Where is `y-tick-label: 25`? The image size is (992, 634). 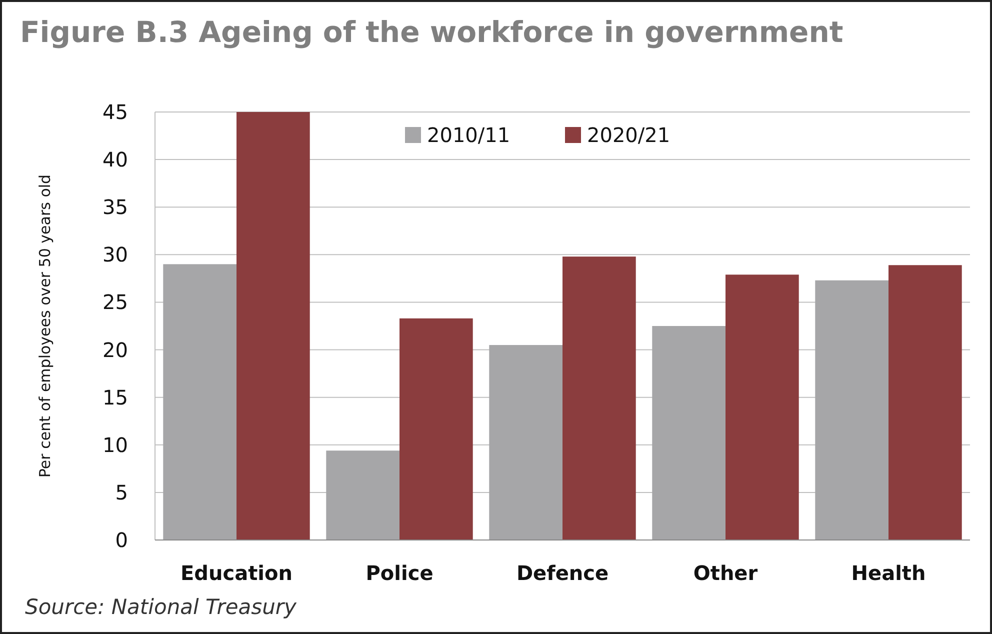
y-tick-label: 25 is located at coordinates (115, 302).